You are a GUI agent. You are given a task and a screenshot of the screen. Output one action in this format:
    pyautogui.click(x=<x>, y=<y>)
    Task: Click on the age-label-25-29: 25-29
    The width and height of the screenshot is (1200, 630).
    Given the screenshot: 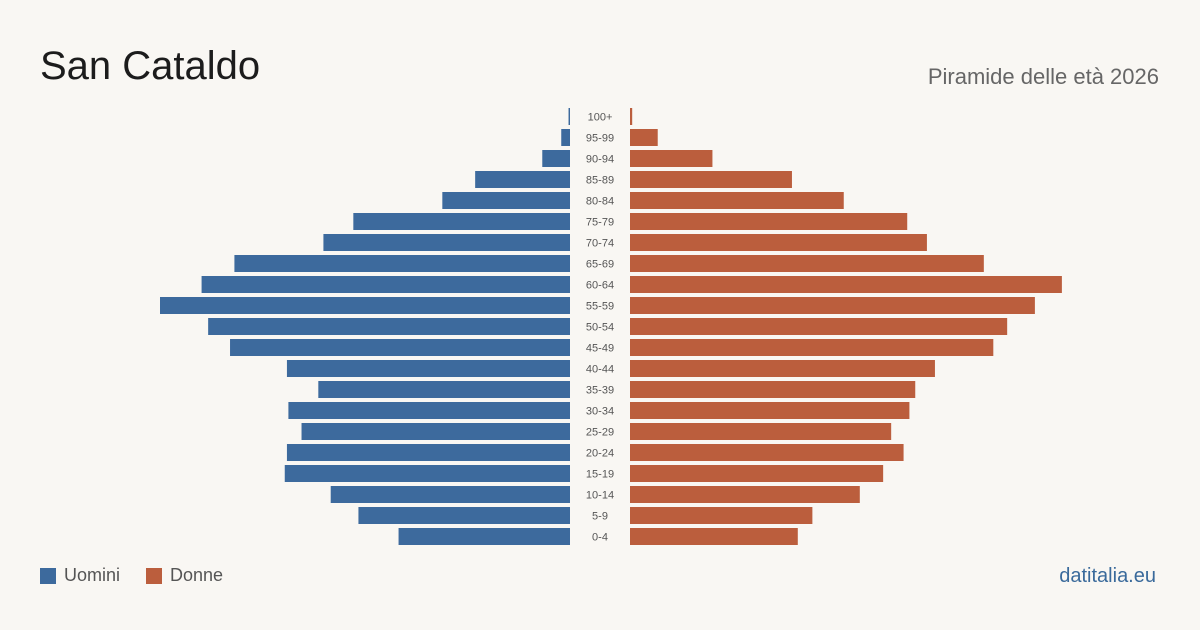 What is the action you would take?
    pyautogui.click(x=600, y=433)
    